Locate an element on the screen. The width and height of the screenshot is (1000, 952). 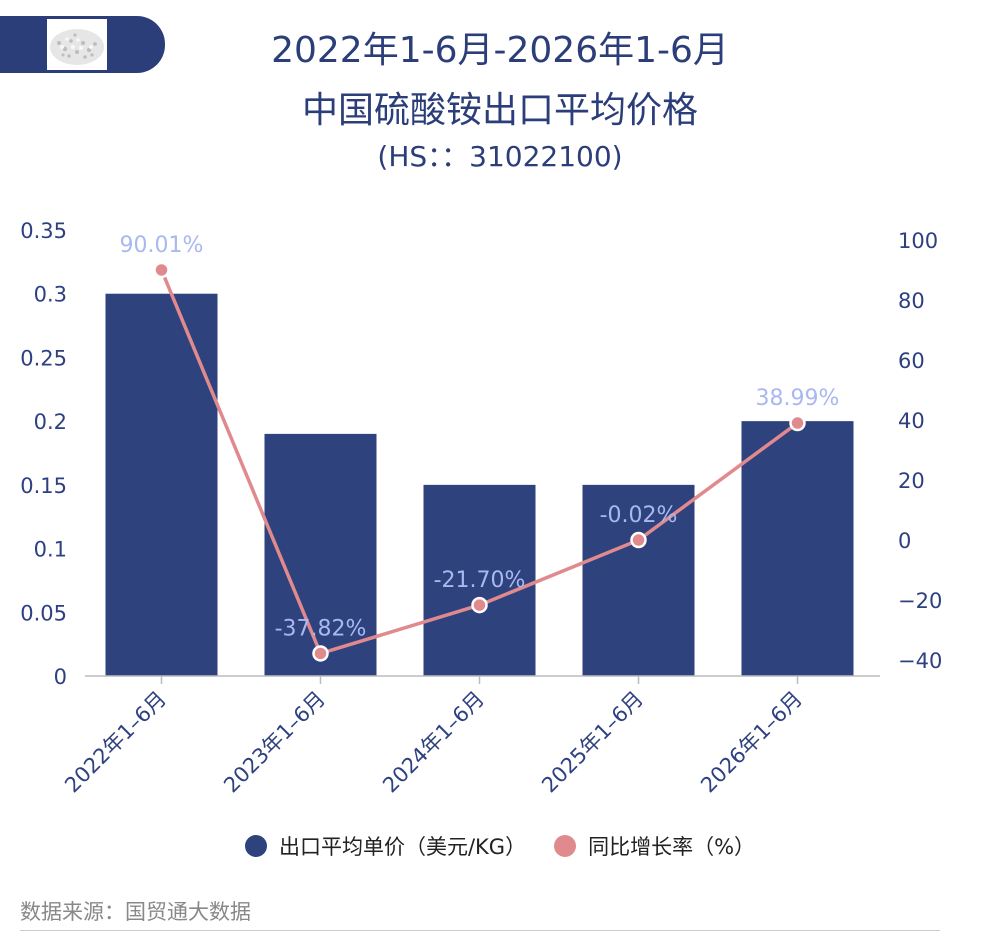
right-axis-tick-label: −20 is located at coordinates (920, 601).